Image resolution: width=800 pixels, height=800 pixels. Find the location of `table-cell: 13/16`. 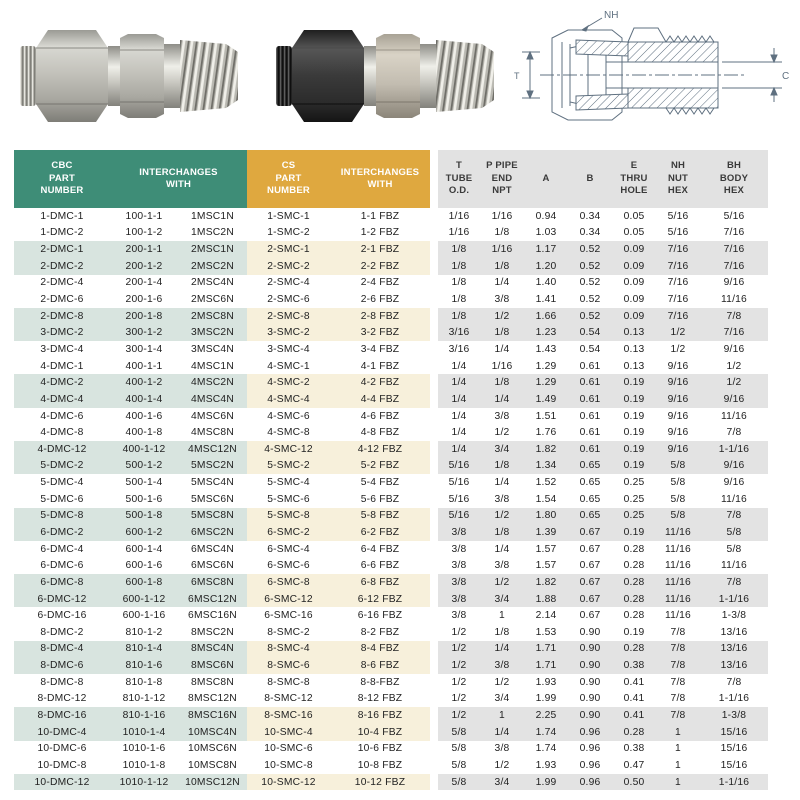

table-cell: 13/16 is located at coordinates (734, 665).